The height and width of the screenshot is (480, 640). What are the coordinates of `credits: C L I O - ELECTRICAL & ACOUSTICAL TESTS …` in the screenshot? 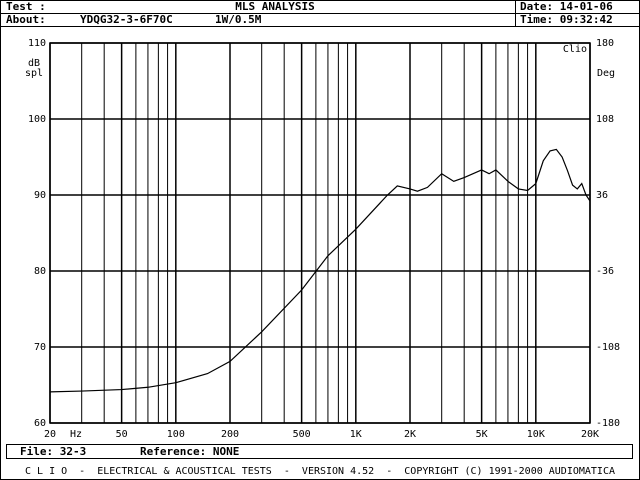 It's located at (320, 471).